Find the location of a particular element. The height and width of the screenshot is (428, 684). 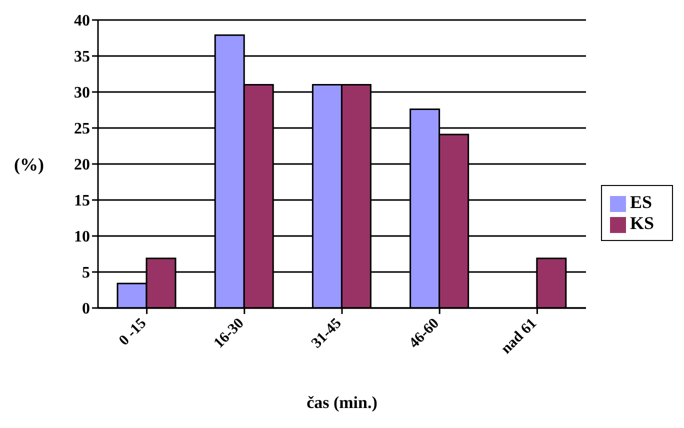

y-tick-label: 10 is located at coordinates (82, 237).